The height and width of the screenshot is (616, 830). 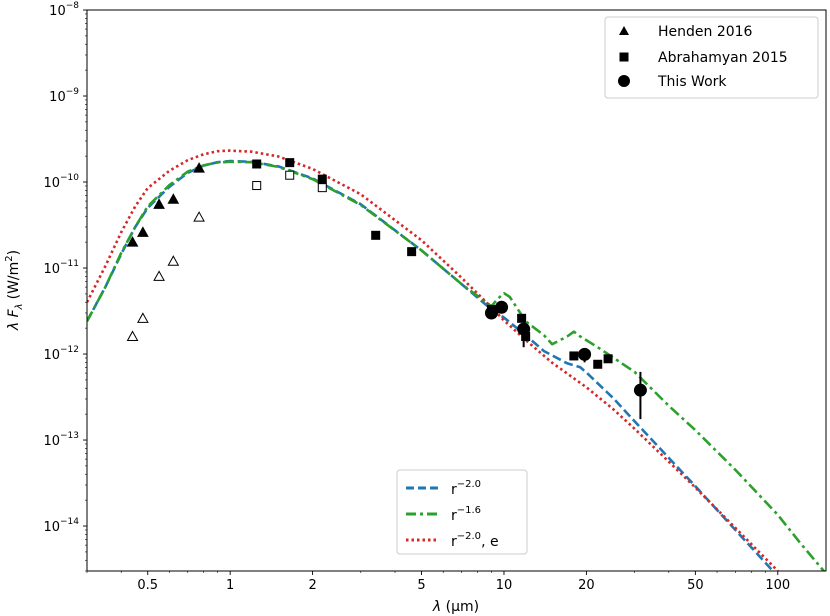 What do you see at coordinates (455, 607) in the screenshot?
I see `x-axis-label: λ (μm)` at bounding box center [455, 607].